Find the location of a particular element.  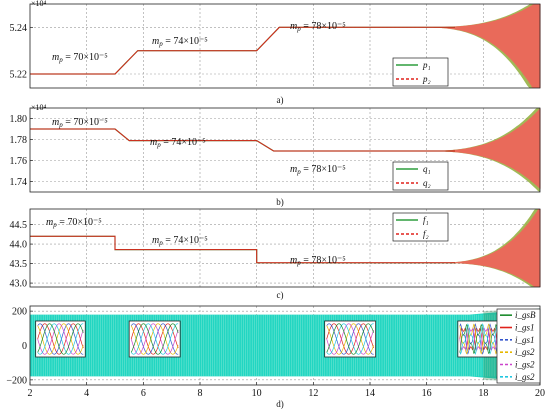

y-tick-label: 1.76 is located at coordinates (19, 161).